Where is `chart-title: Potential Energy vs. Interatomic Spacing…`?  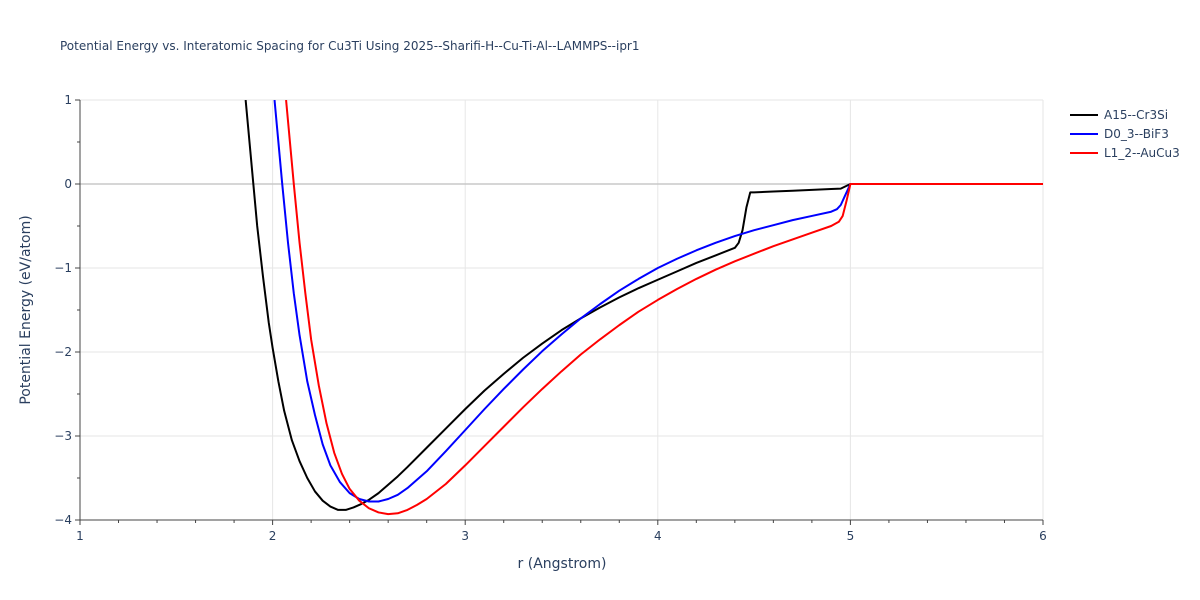 chart-title: Potential Energy vs. Interatomic Spacing… is located at coordinates (350, 46).